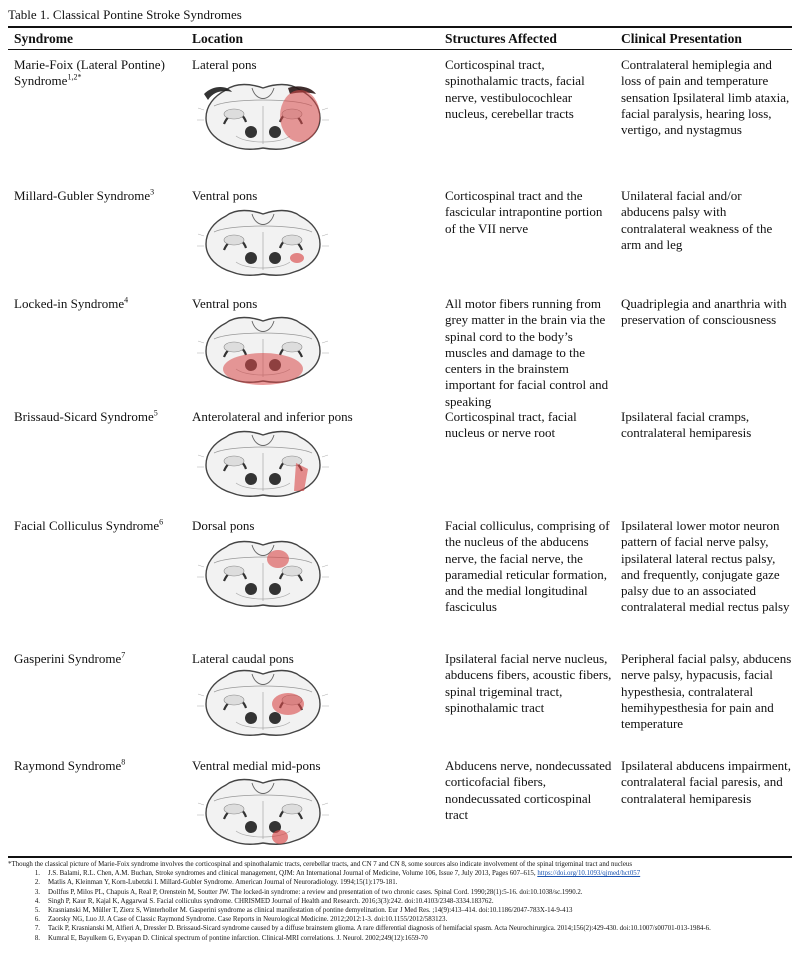 The height and width of the screenshot is (971, 800). Describe the element at coordinates (218, 38) in the screenshot. I see `header-location: Location` at that location.